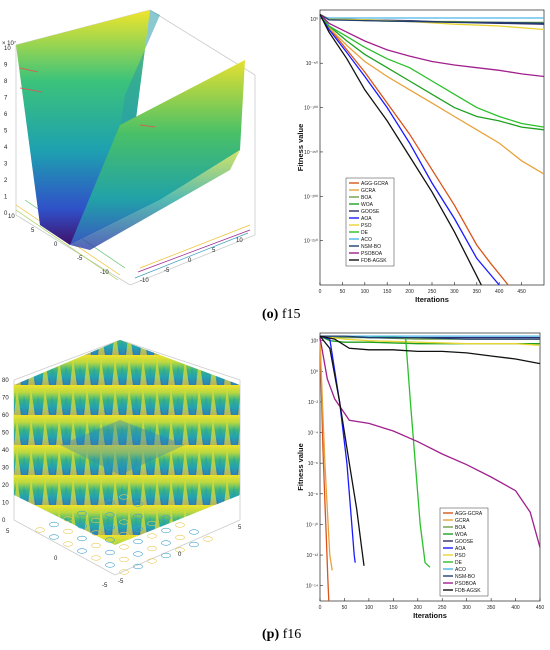 The image size is (550, 650). I want to click on series-line-nsm-bo, so click(430, 337).